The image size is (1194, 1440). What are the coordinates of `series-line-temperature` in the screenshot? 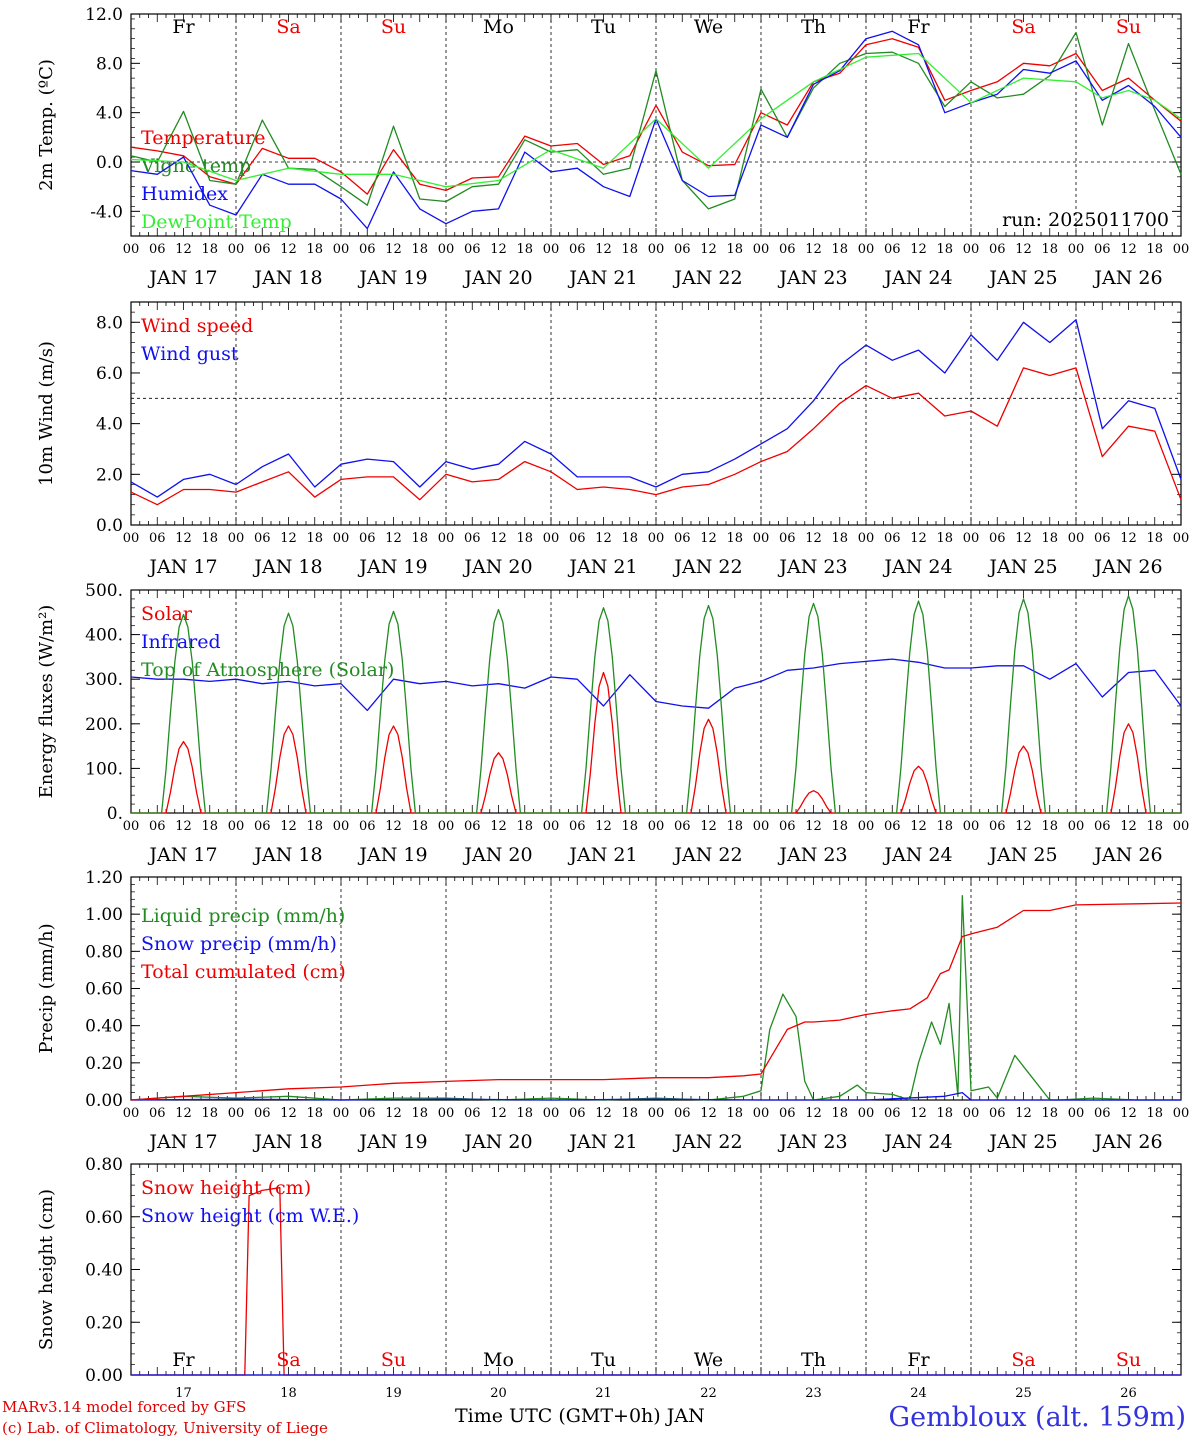 It's located at (656, 116).